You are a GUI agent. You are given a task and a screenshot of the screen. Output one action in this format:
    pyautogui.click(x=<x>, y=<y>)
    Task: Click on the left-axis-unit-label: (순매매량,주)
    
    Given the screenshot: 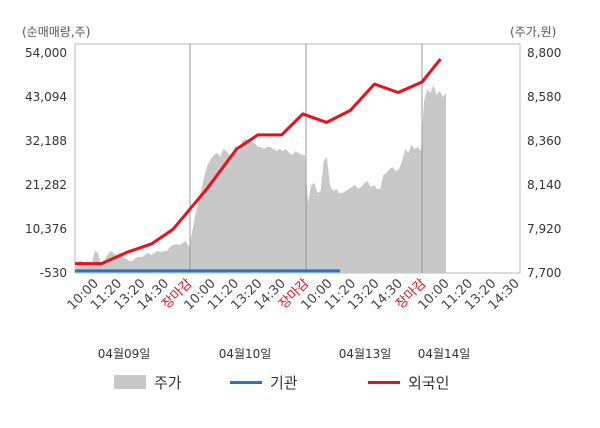 What is the action you would take?
    pyautogui.click(x=56, y=32)
    